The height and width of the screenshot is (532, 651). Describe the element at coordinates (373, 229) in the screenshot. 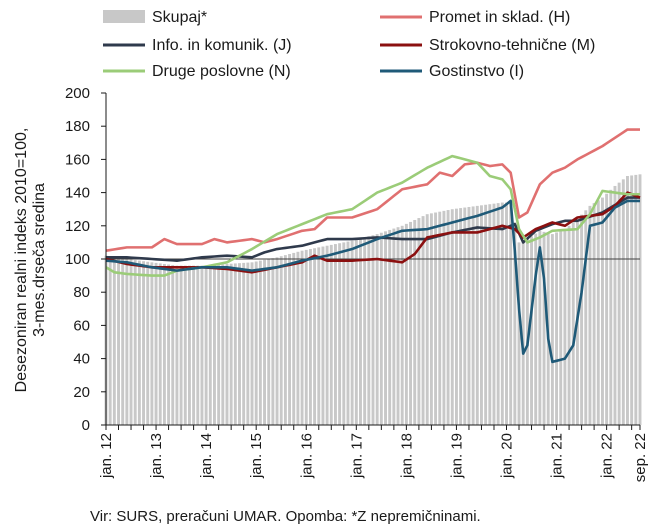

I see `series-line-info` at that location.